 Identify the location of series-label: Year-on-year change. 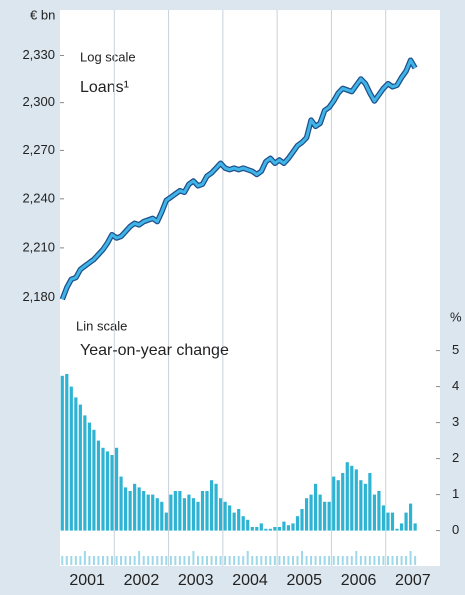
(154, 350).